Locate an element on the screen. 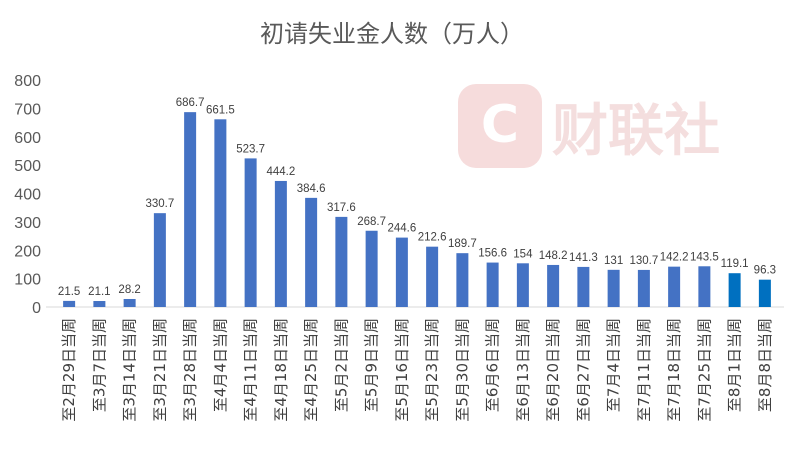  x-tick-label: 至6月27日当周 is located at coordinates (583, 370).